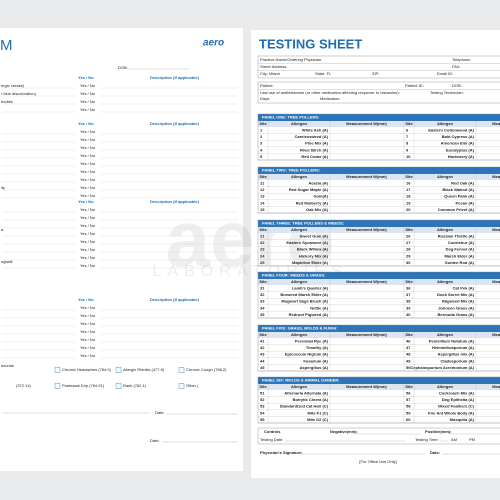 The height and width of the screenshot is (500, 500). Describe the element at coordinates (265, 98) in the screenshot. I see `field-label: Days:` at that location.